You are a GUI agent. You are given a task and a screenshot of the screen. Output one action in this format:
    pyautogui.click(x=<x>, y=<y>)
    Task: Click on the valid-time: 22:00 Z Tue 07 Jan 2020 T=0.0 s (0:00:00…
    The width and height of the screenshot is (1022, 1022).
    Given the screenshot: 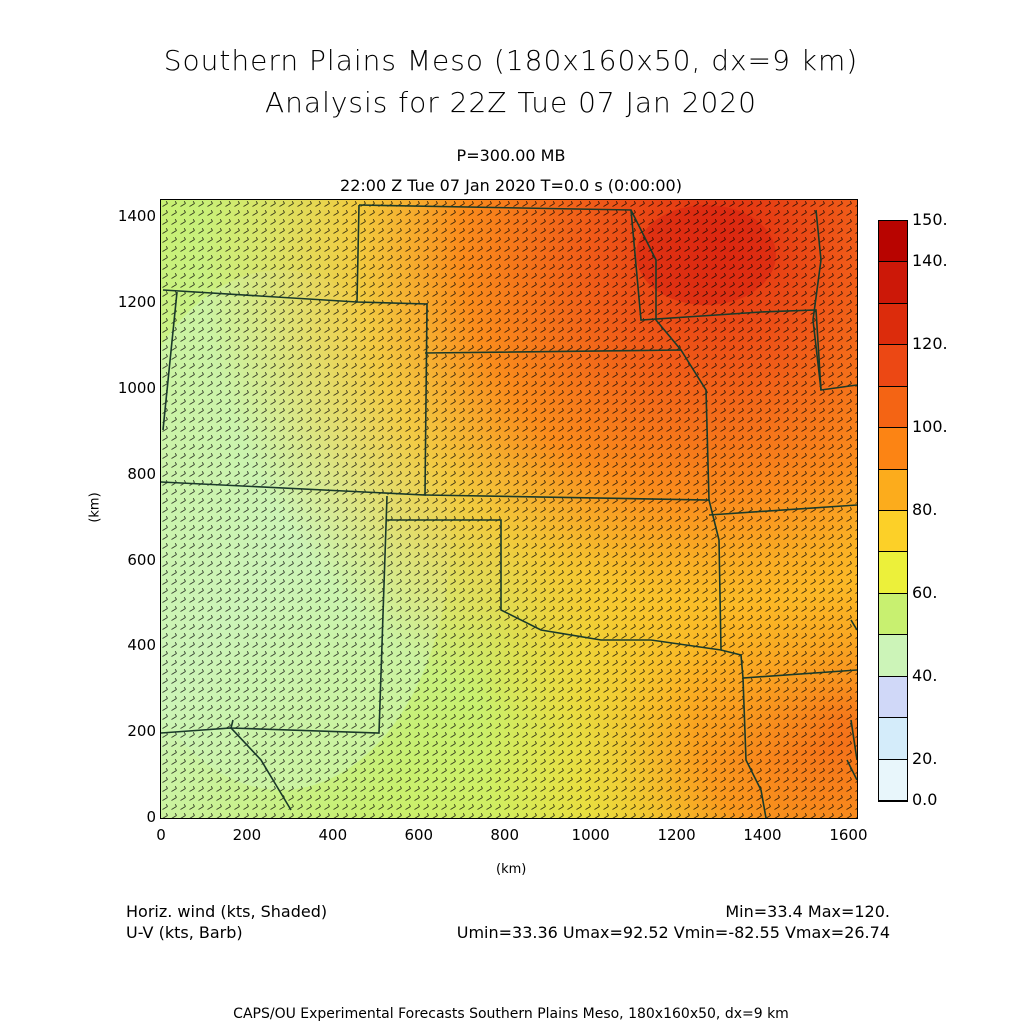 What is the action you would take?
    pyautogui.click(x=511, y=185)
    